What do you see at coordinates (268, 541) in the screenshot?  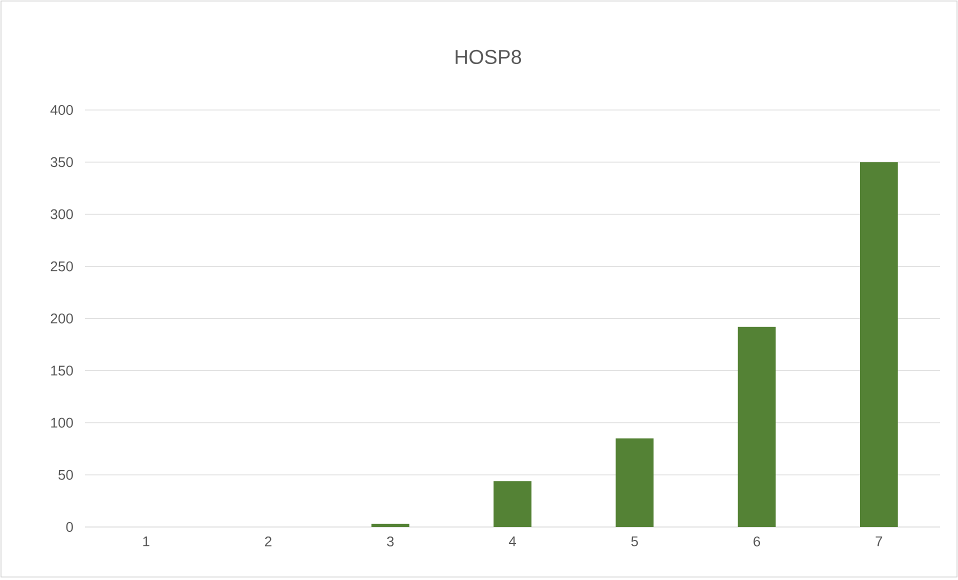 I see `x-tick-label: 2` at bounding box center [268, 541].